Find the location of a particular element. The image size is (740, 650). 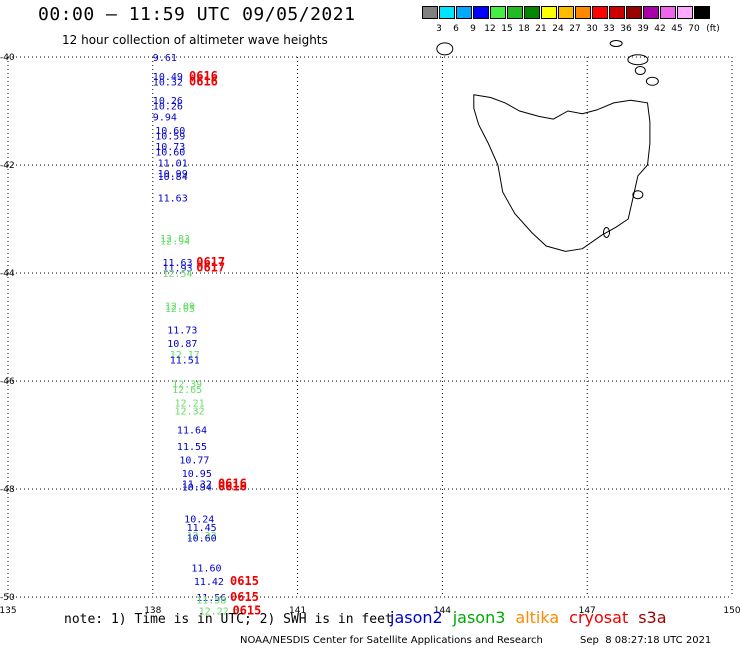

wave-height-label: 11.51 is located at coordinates (185, 360).